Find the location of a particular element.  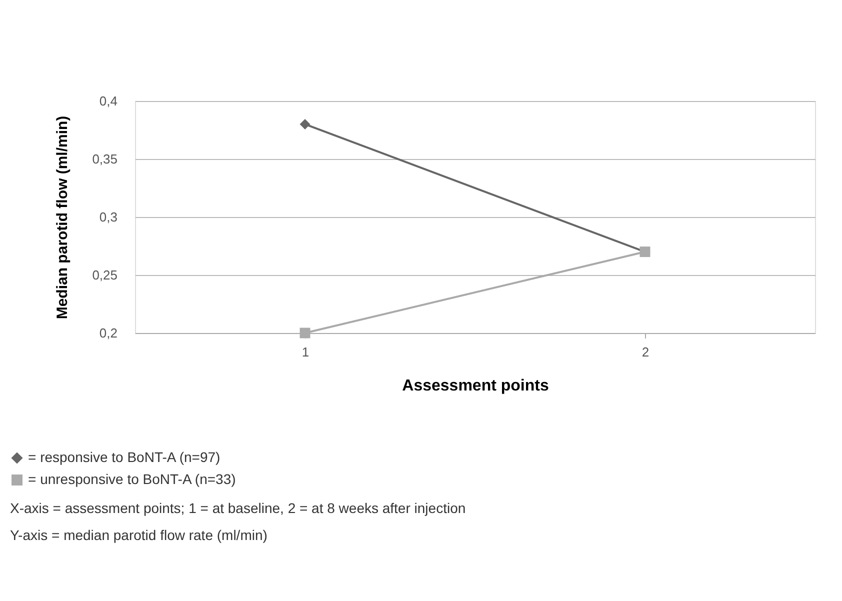

y-tick-label: 0,25 is located at coordinates (105, 275).